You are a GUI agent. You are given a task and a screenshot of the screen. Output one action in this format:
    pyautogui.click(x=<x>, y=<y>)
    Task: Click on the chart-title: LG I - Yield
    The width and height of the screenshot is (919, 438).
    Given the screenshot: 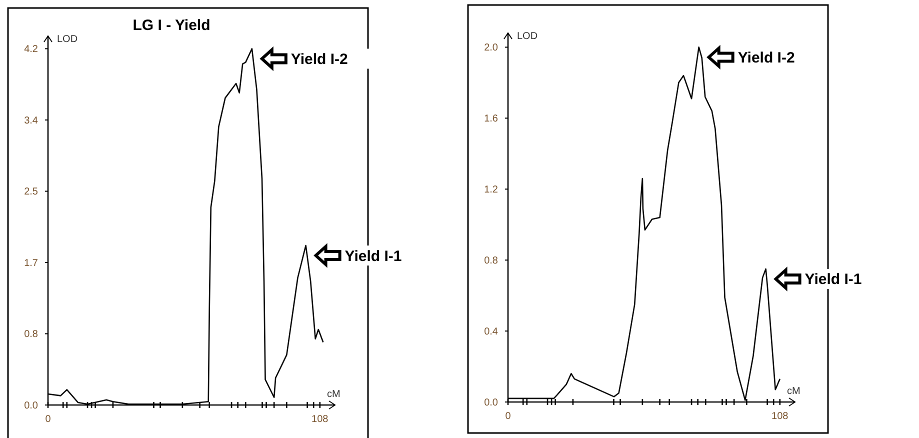 What is the action you would take?
    pyautogui.click(x=171, y=25)
    